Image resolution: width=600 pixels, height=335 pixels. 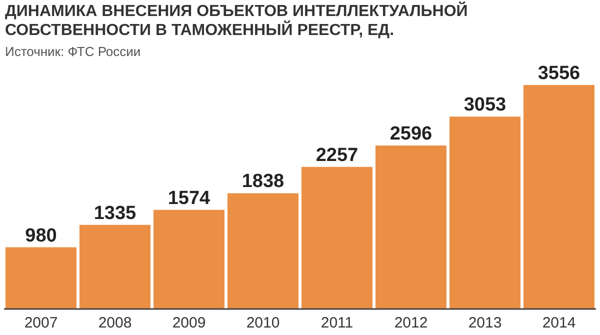 I want to click on data-label: 1574, so click(x=189, y=198).